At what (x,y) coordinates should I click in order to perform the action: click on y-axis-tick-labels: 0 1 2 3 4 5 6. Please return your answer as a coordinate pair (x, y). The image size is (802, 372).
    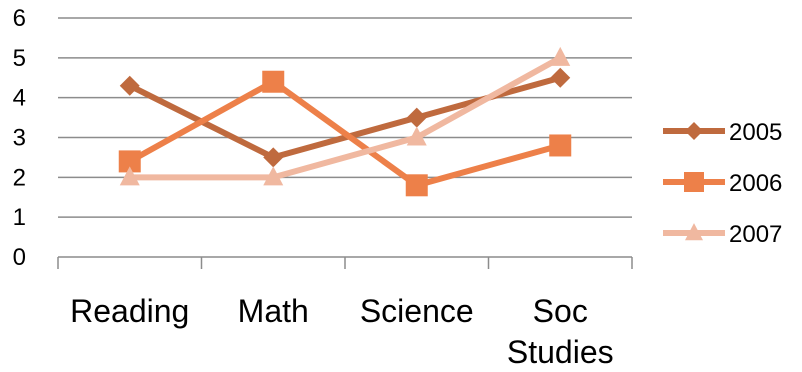
    Looking at the image, I should click on (19, 138).